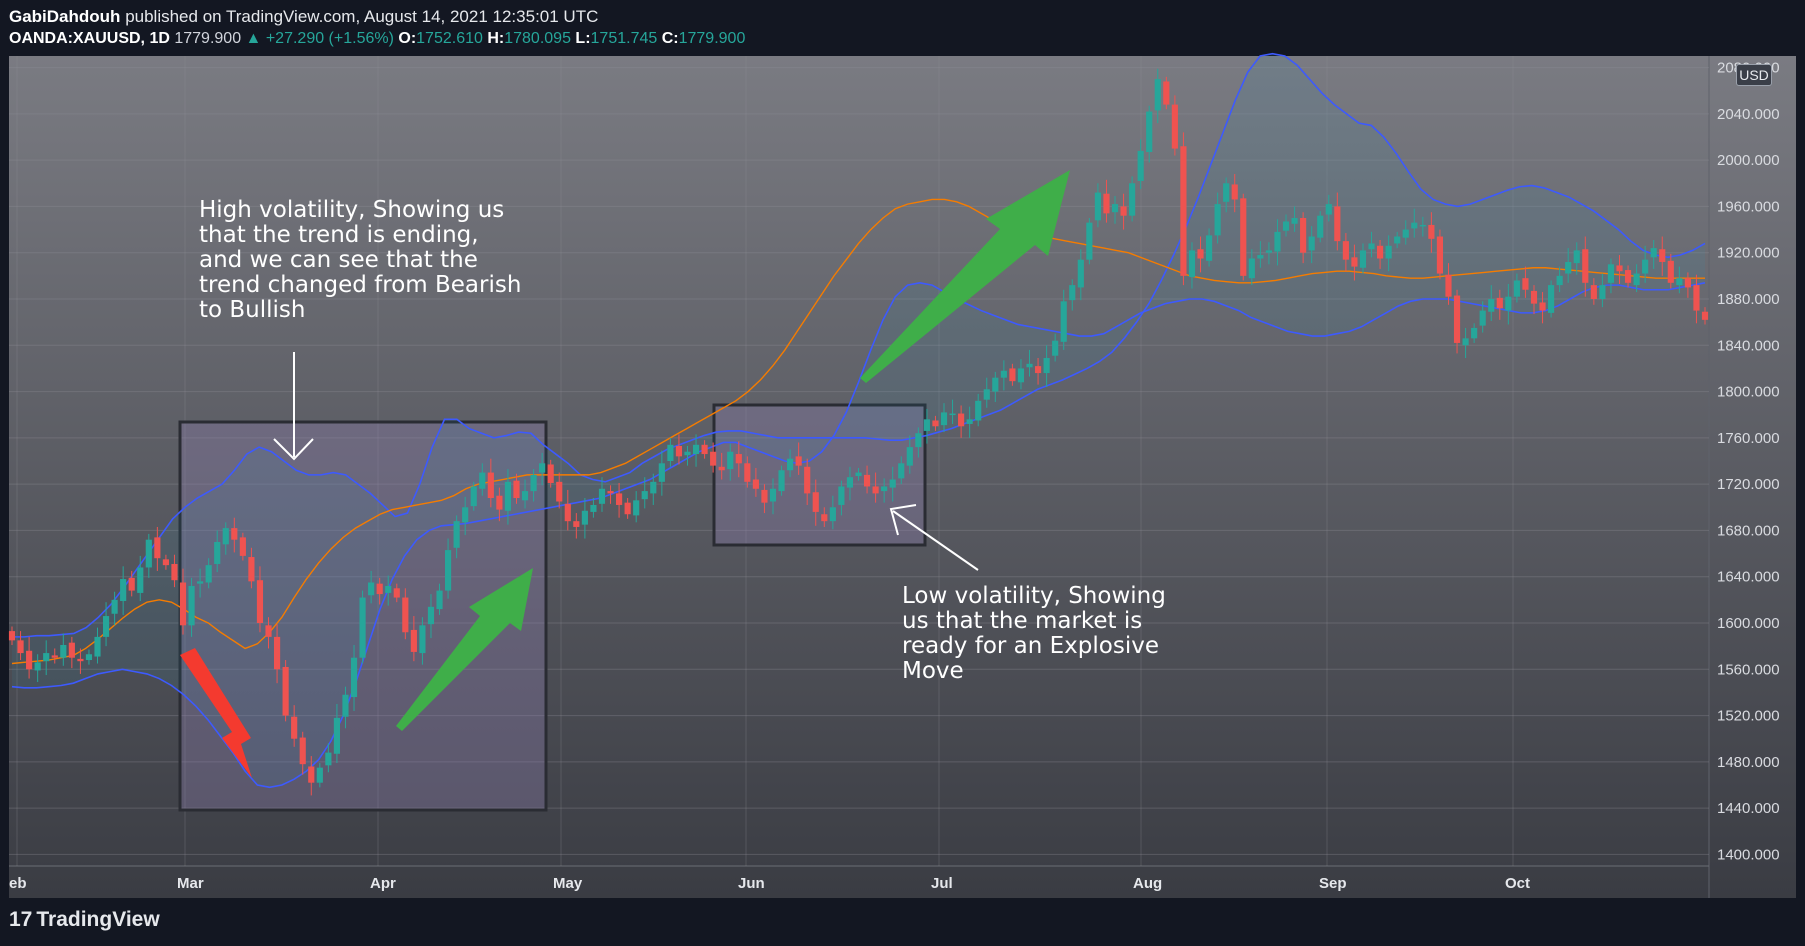 The height and width of the screenshot is (946, 1805). Describe the element at coordinates (1752, 477) in the screenshot. I see `price-axis-background` at that location.